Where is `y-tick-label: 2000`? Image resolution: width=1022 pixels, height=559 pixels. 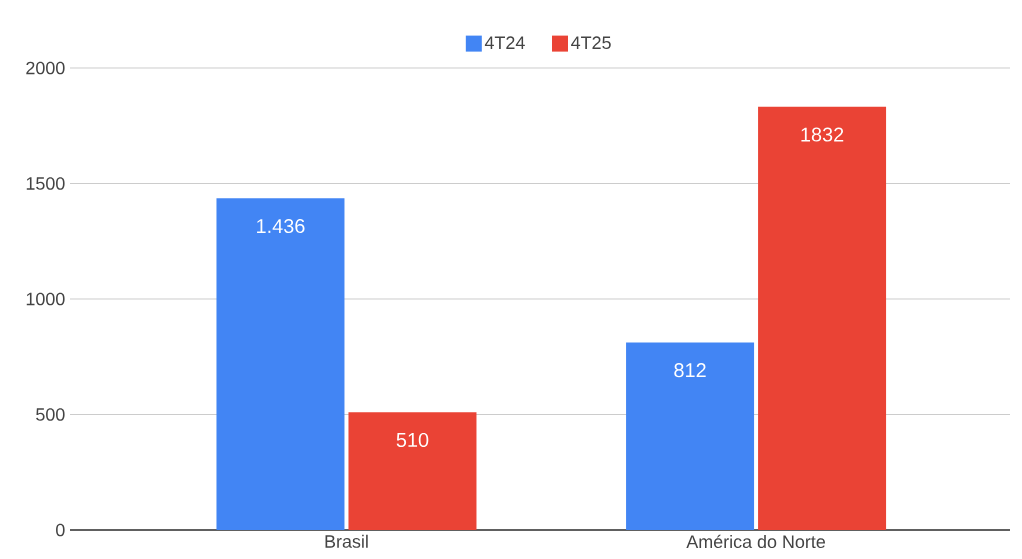
y-tick-label: 2000 is located at coordinates (45, 68).